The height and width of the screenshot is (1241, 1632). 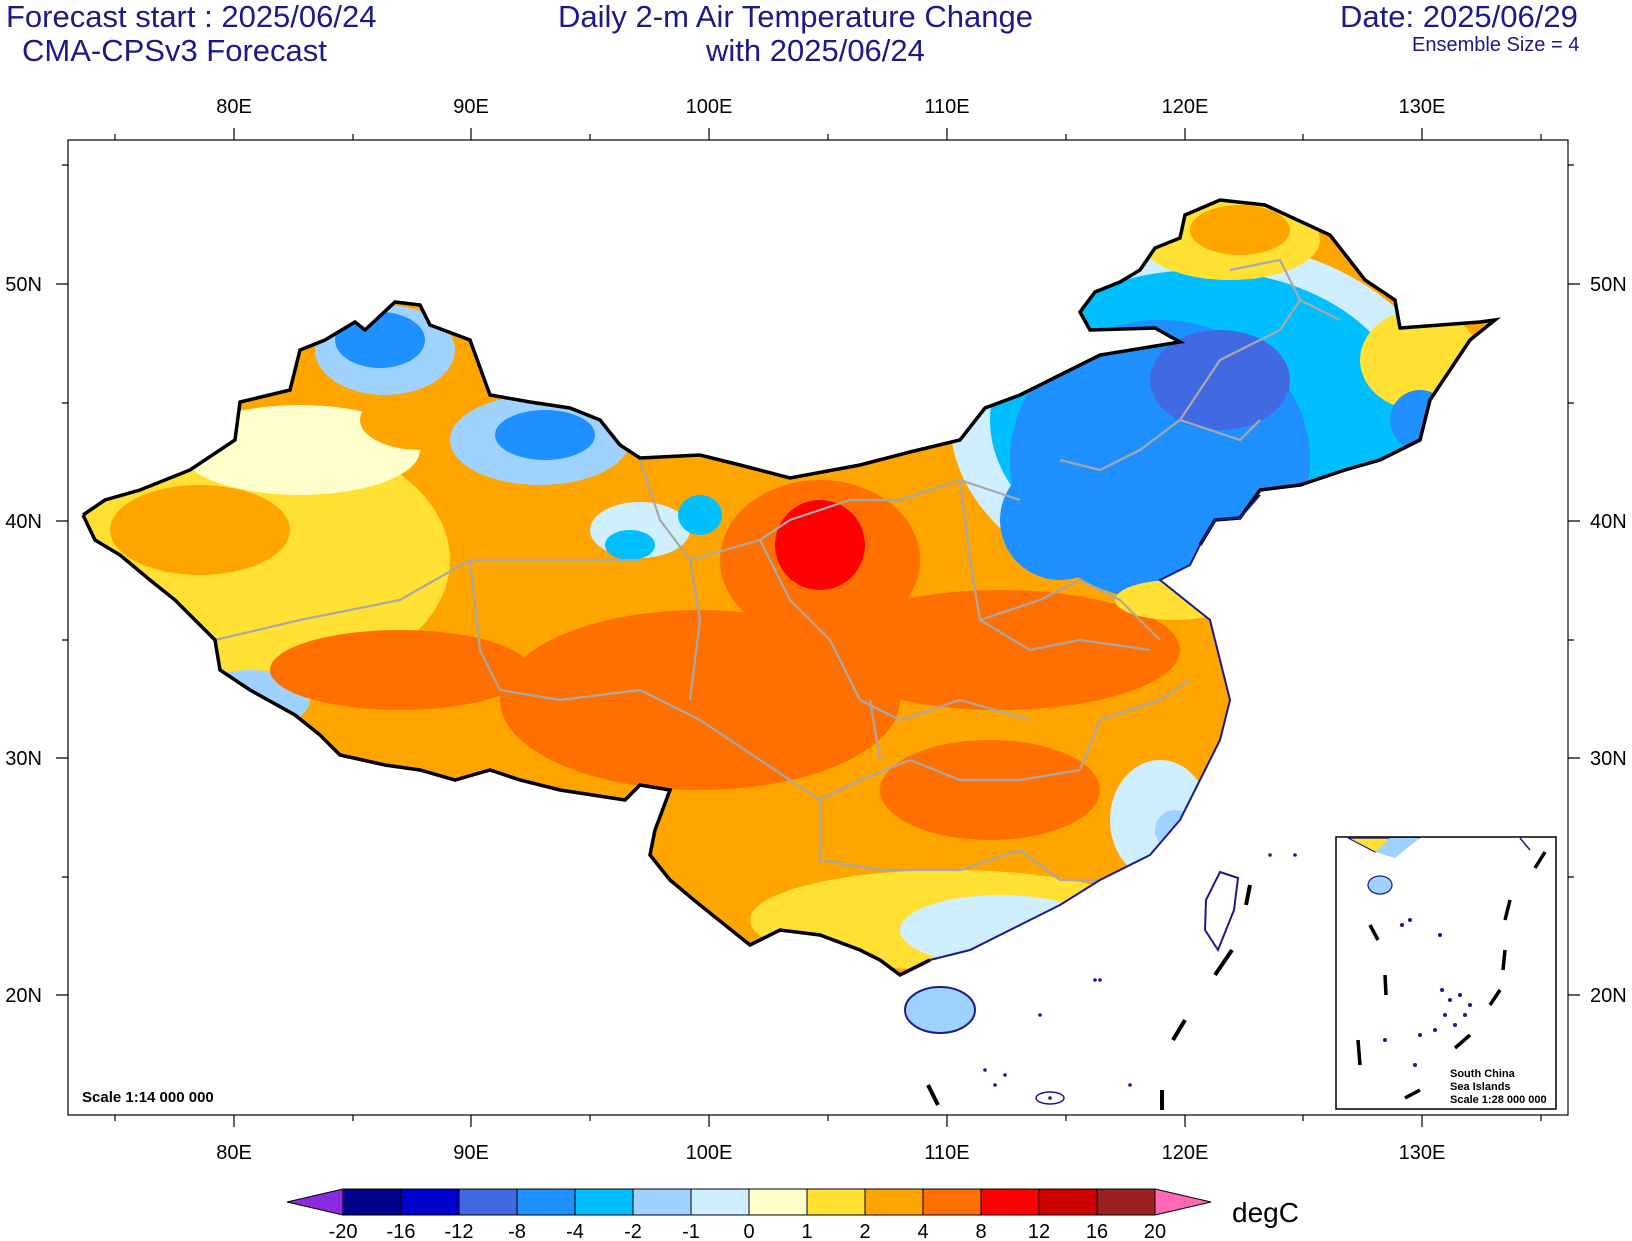 I want to click on lon-label-bottom-80e: 80E, so click(x=234, y=1153).